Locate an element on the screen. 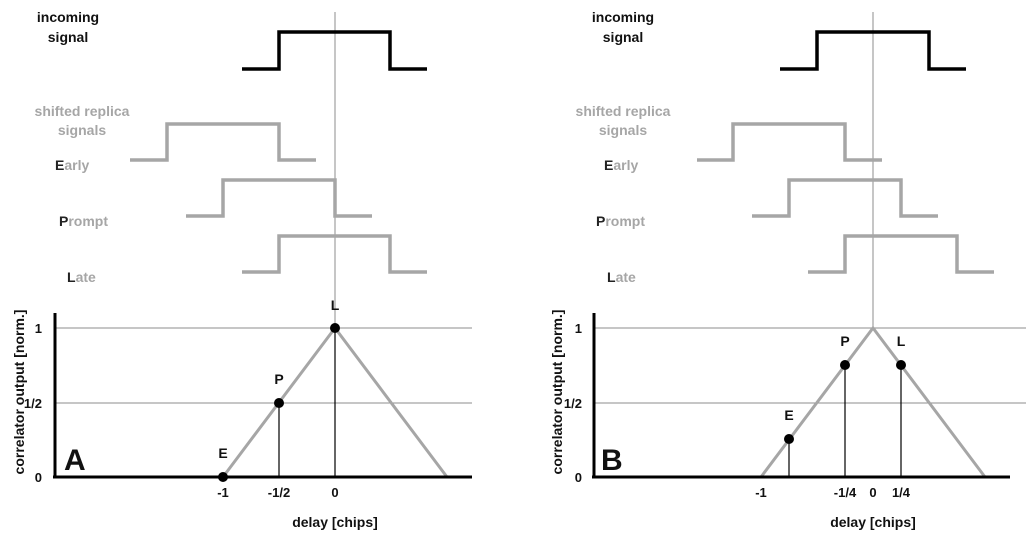 The image size is (1028, 534). x-tick-quarter: 1/4 is located at coordinates (901, 492).